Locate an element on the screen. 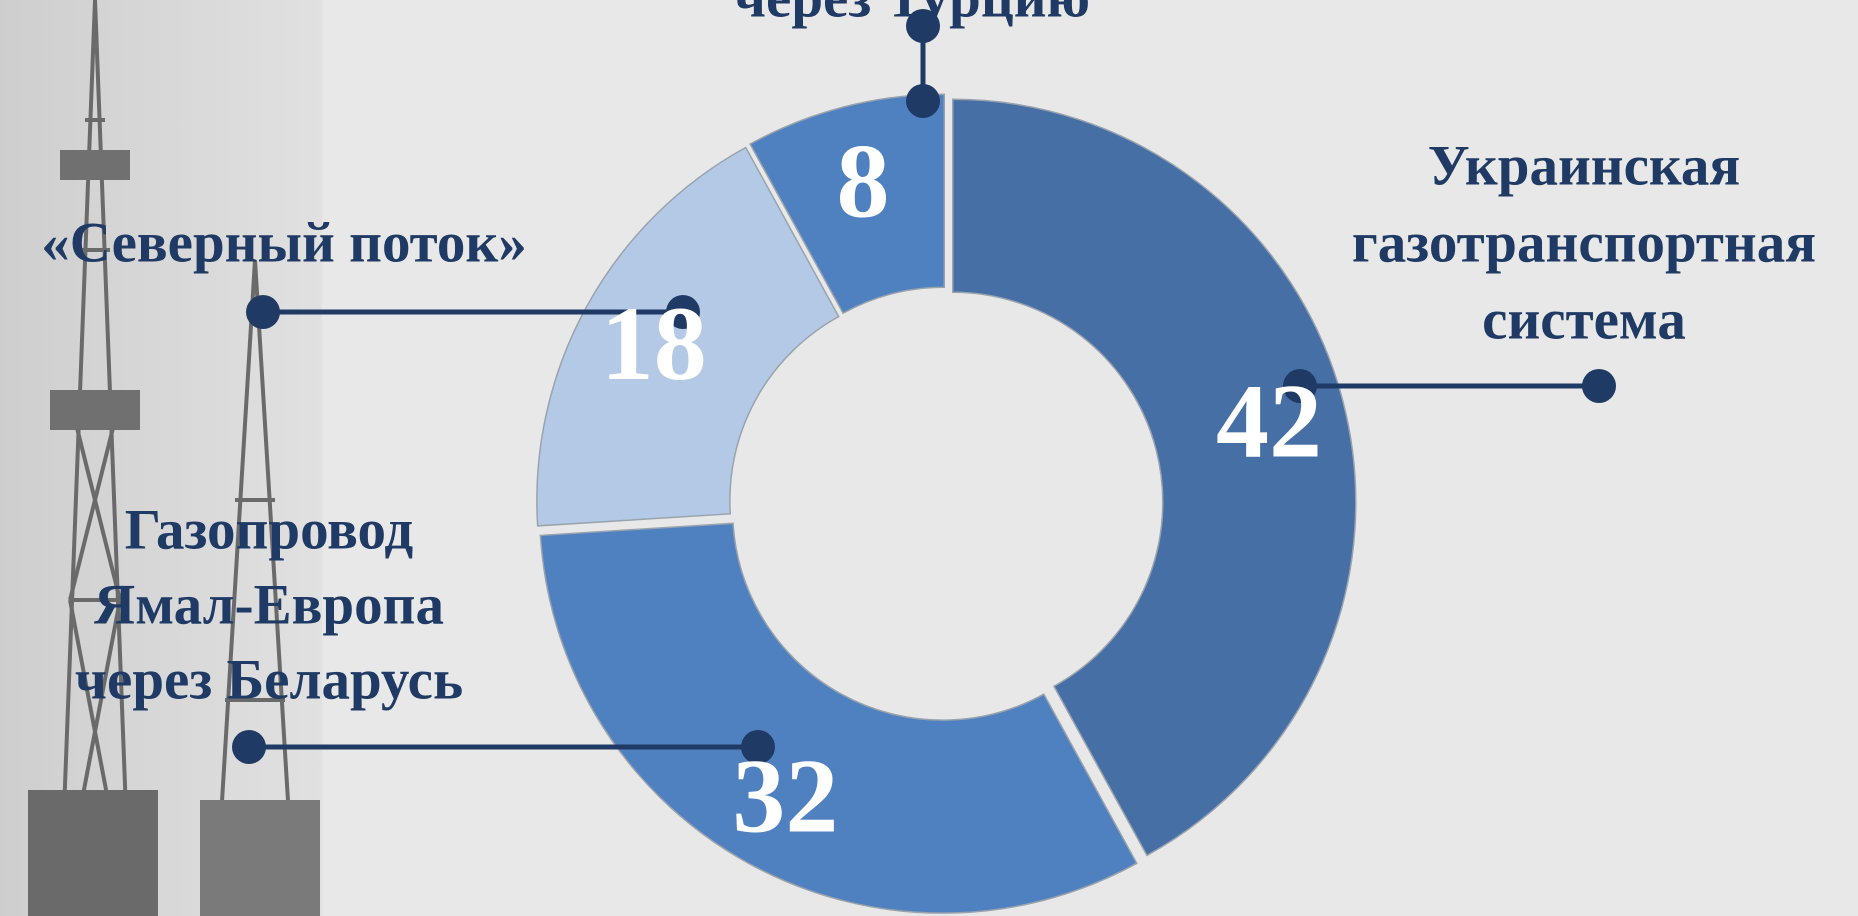  category-label: через Беларусь is located at coordinates (269, 680).